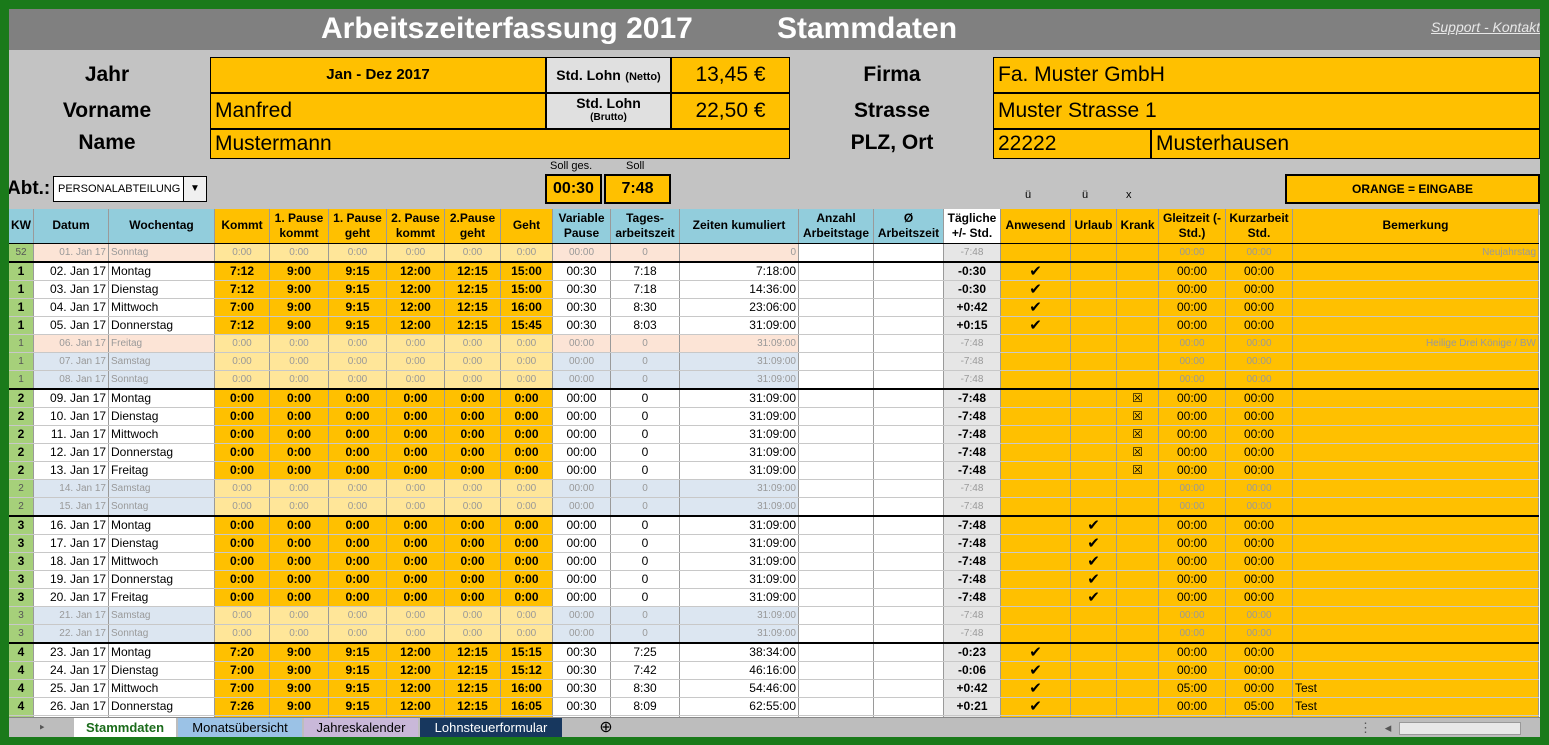 The width and height of the screenshot is (1549, 745). I want to click on target-total-field: 00:30, so click(573, 189).